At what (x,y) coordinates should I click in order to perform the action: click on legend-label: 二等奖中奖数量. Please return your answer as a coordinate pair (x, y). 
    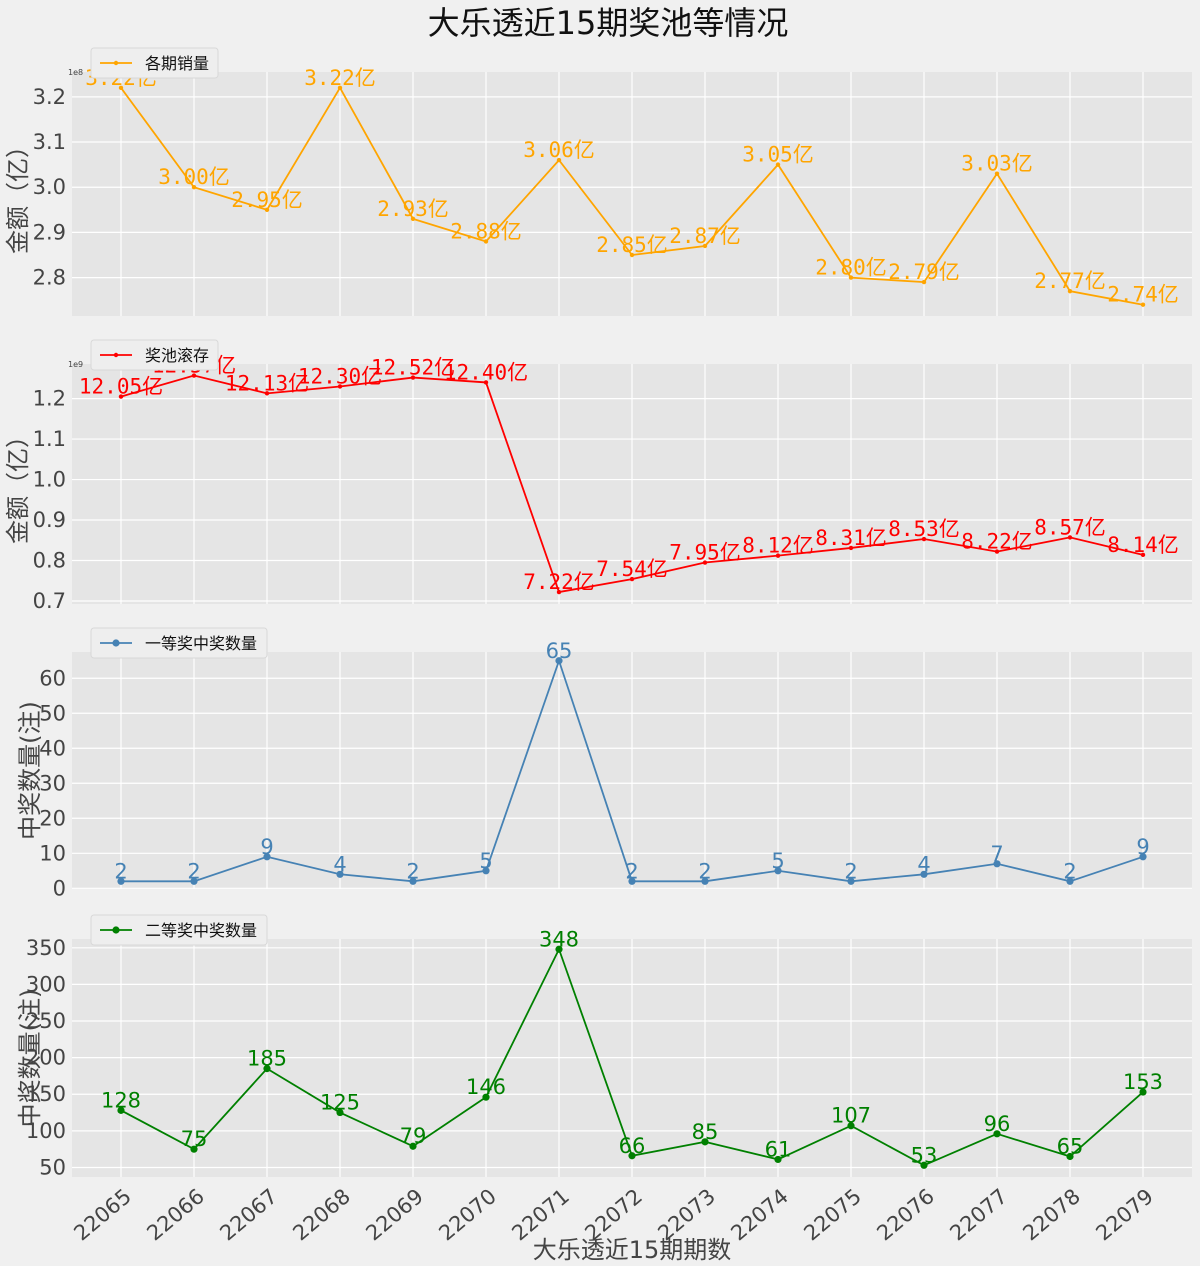
    Looking at the image, I should click on (201, 930).